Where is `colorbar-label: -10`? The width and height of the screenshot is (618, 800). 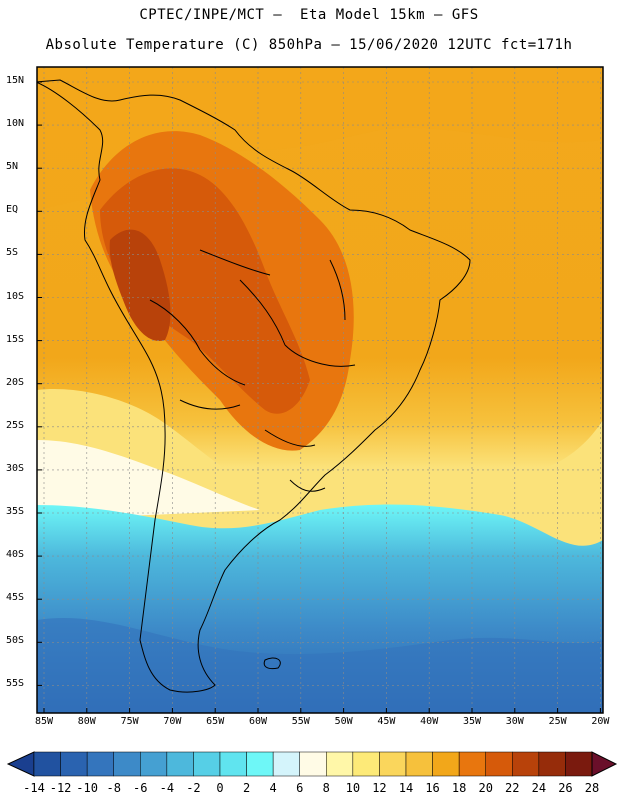 colorbar-label: -10 is located at coordinates (87, 788).